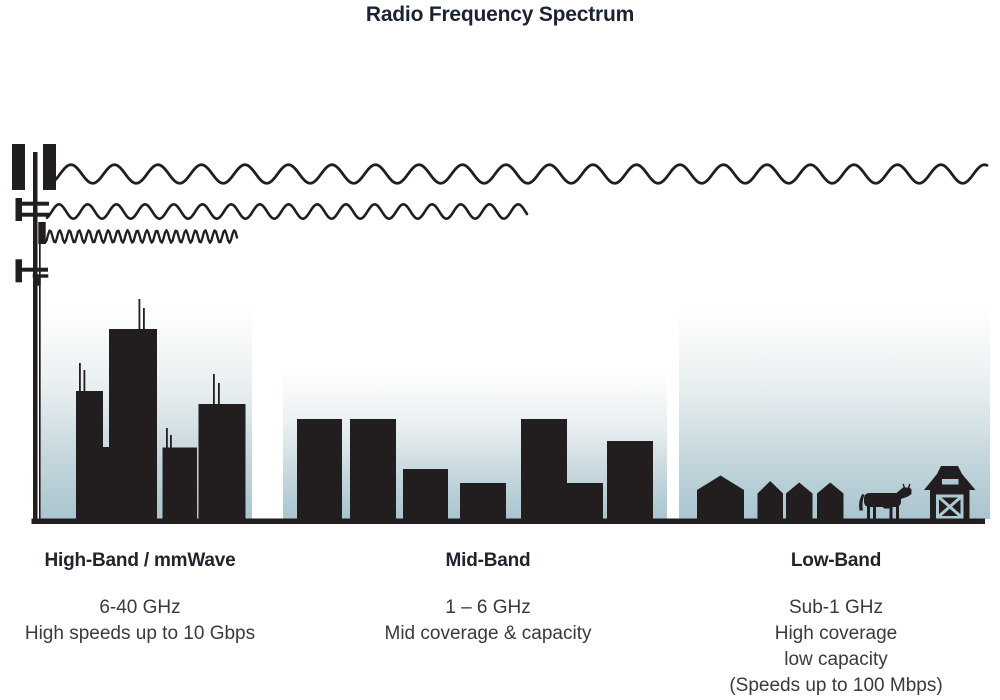 This screenshot has width=1000, height=700. I want to click on cell-tower-icon, so click(34, 331).